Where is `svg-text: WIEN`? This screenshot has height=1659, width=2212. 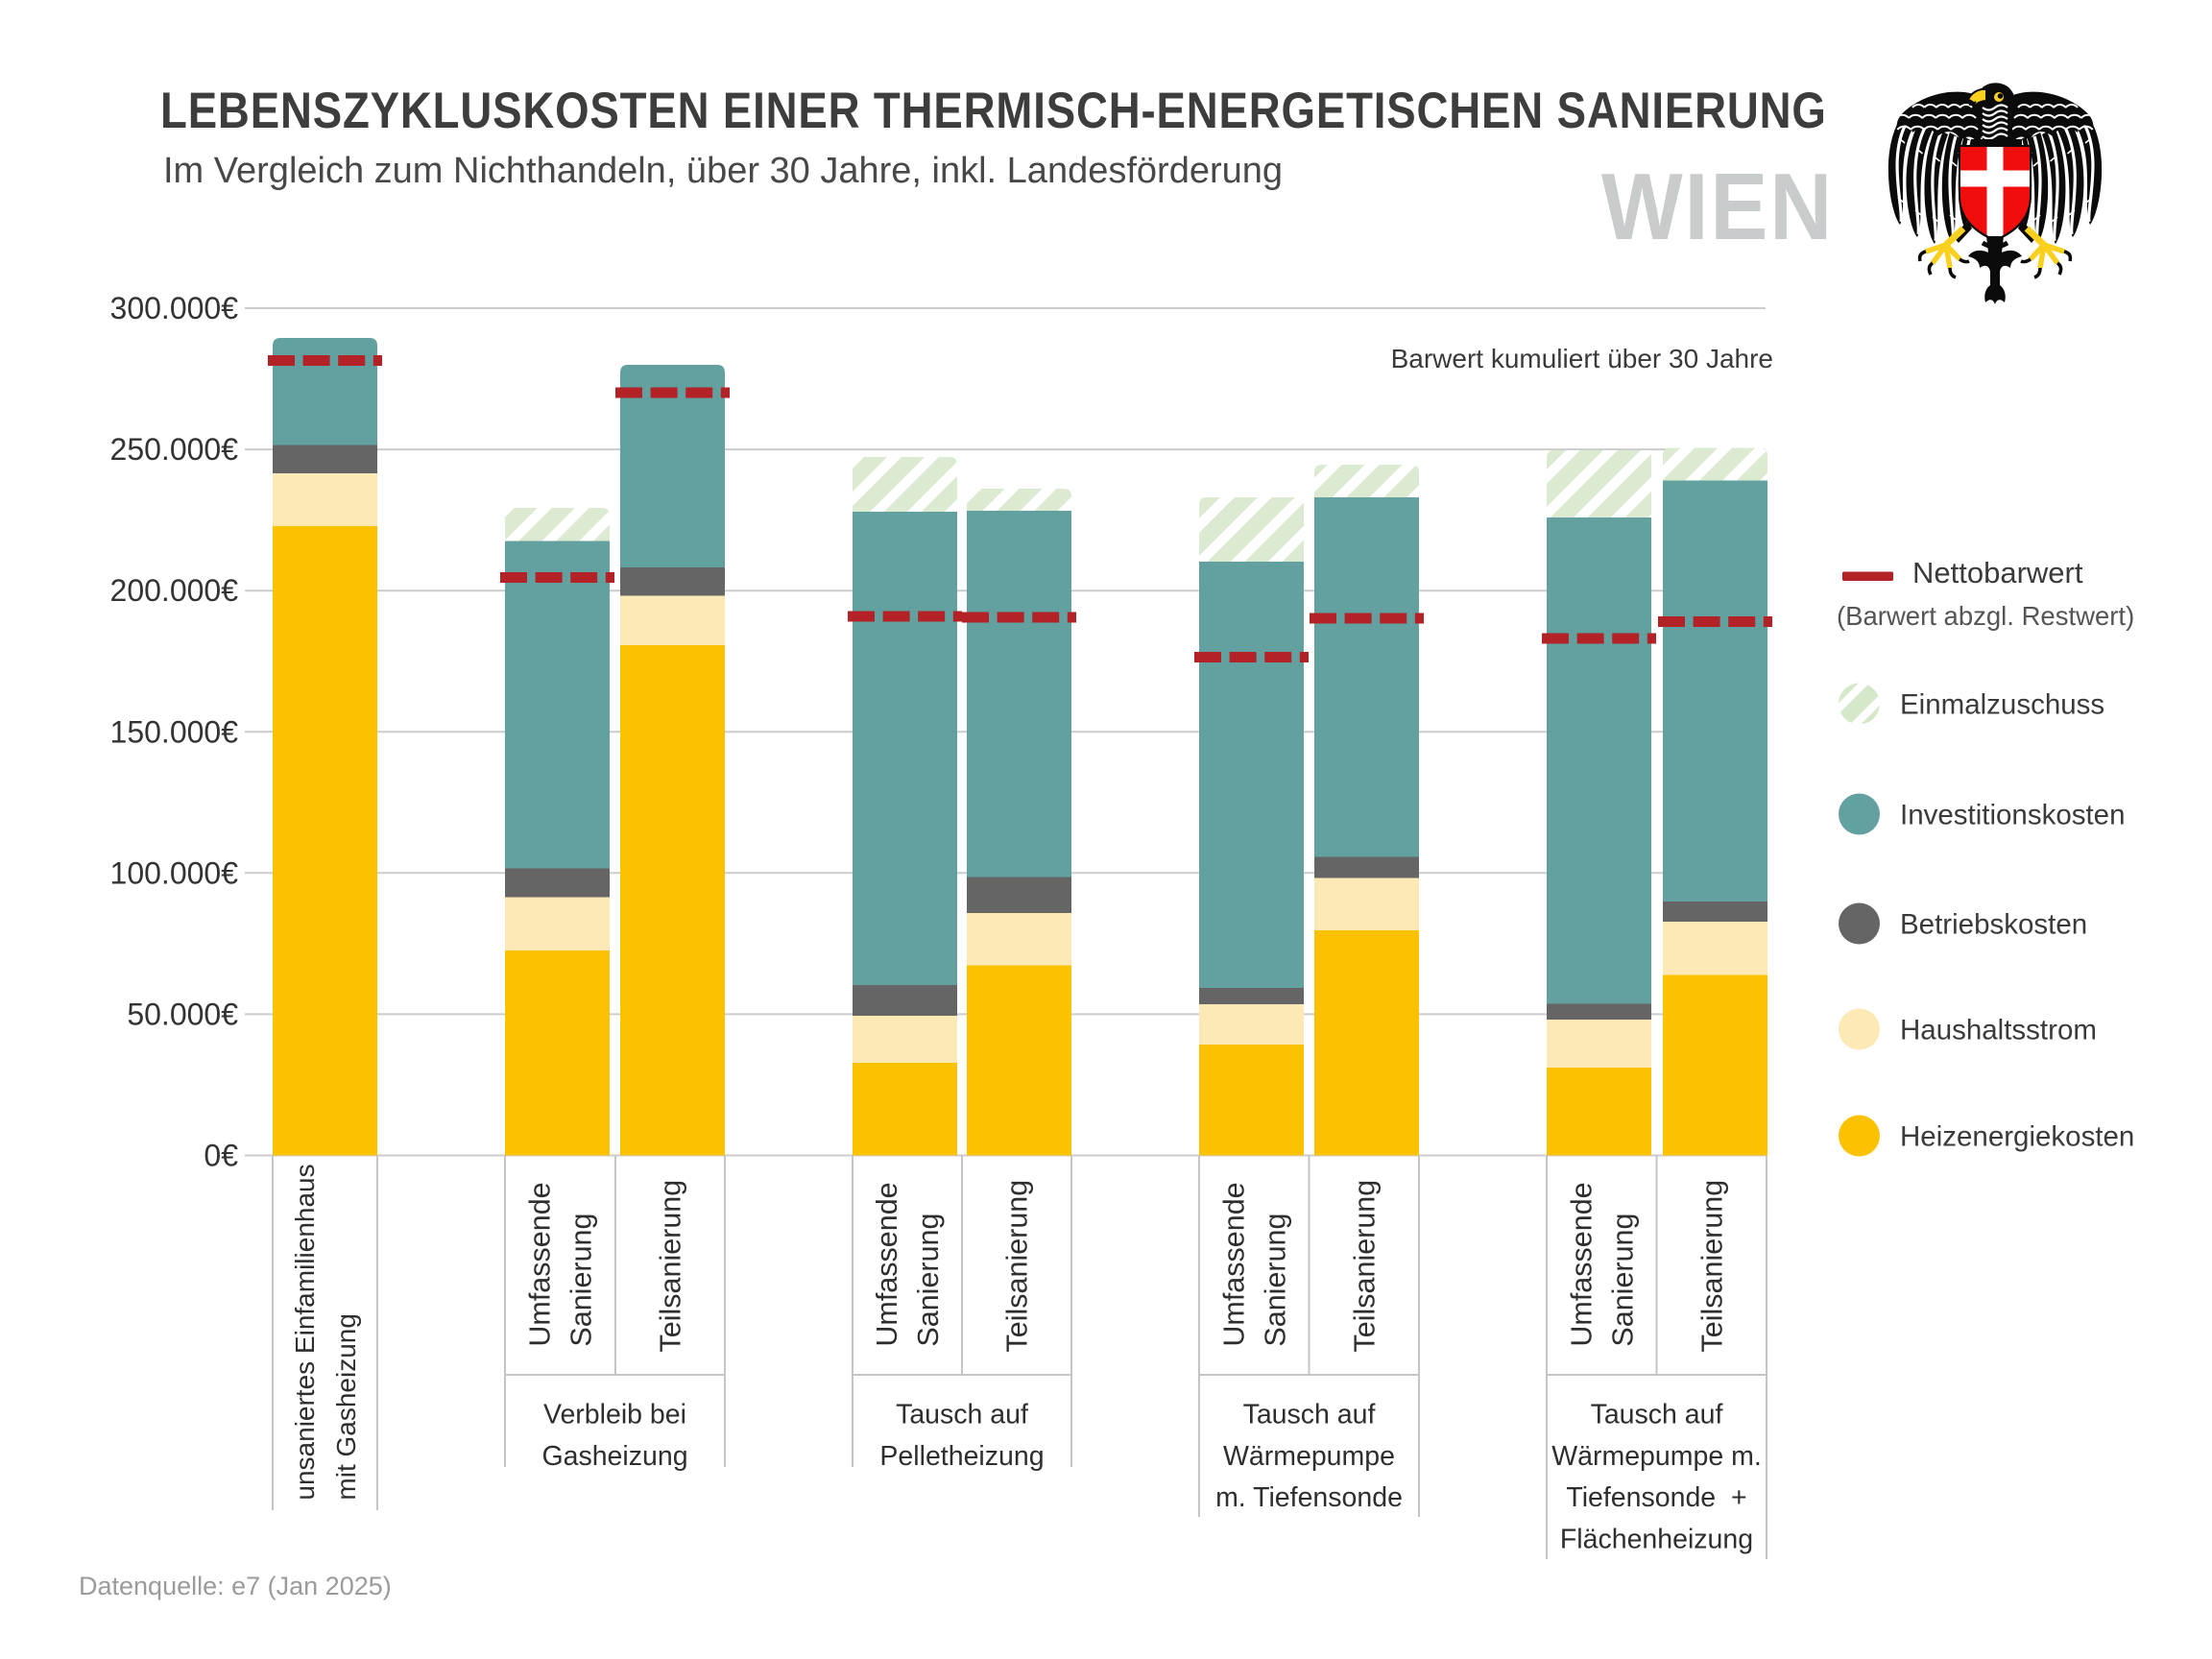
svg-text: WIEN is located at coordinates (1717, 206).